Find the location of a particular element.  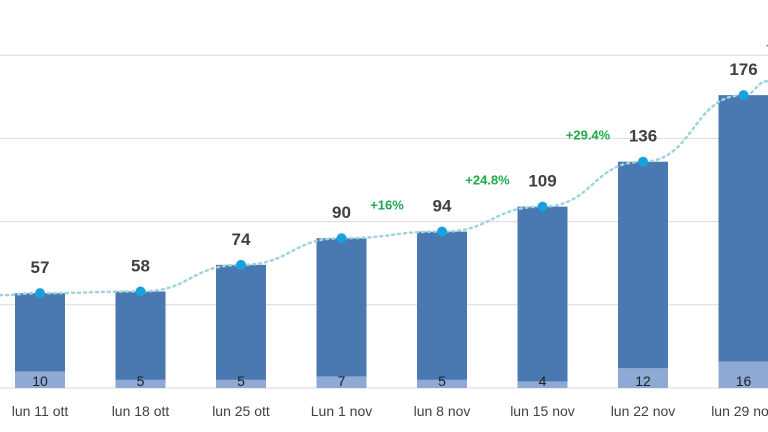

total-label: 90 is located at coordinates (341, 212).